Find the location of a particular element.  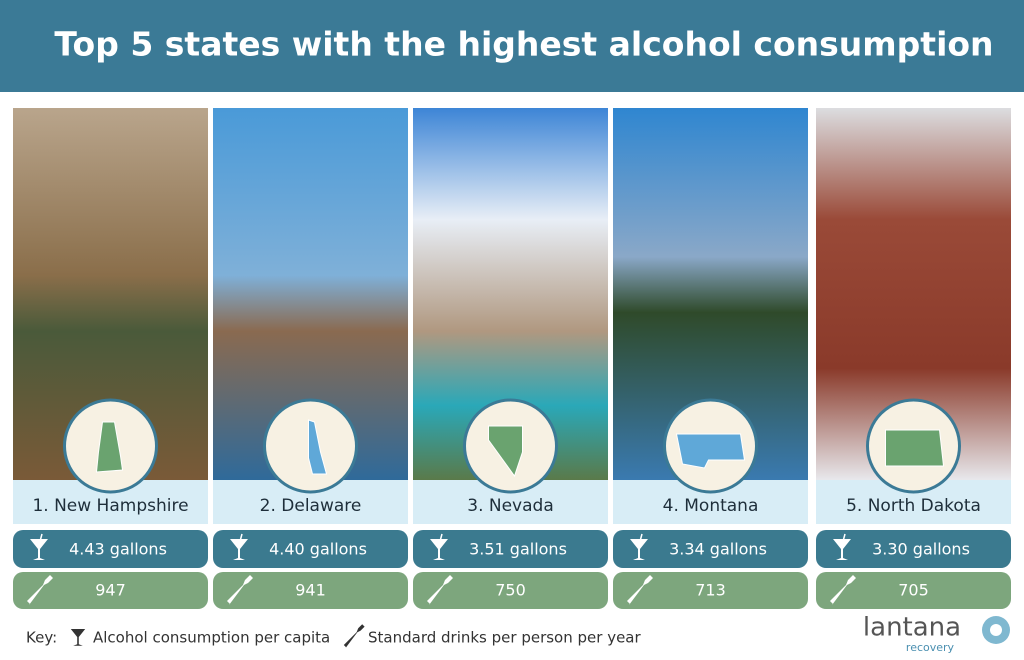

logo-sub: recovery is located at coordinates (930, 647).